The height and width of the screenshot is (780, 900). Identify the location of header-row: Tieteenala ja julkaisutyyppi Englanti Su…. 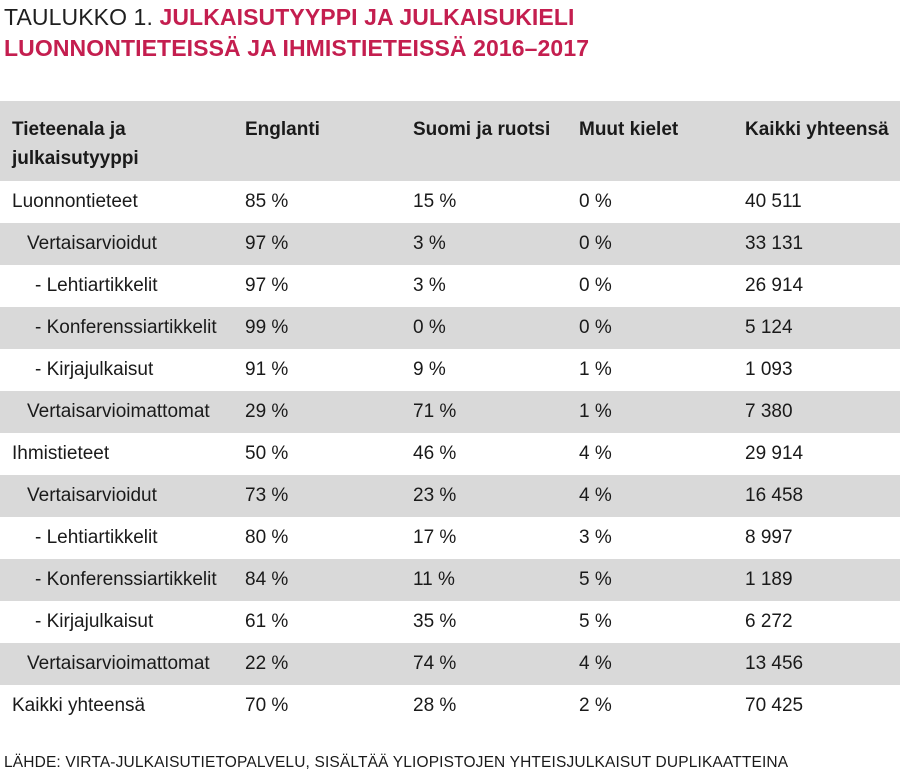
(450, 141).